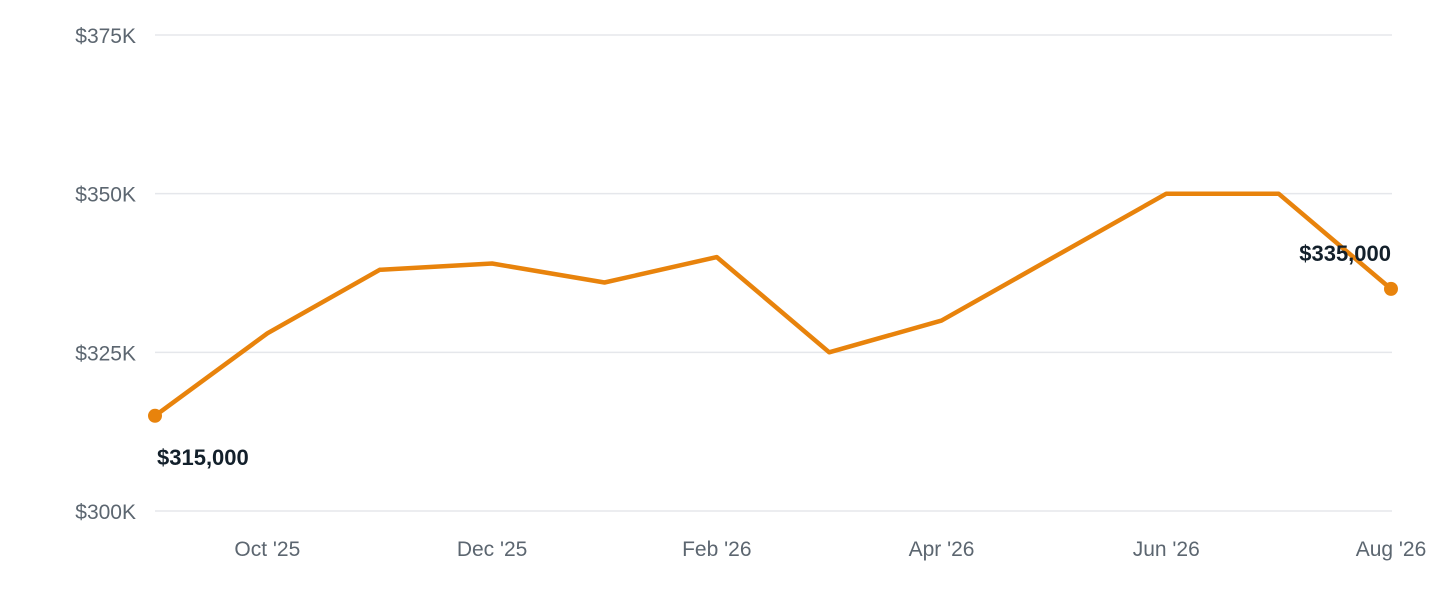  Describe the element at coordinates (716, 549) in the screenshot. I see `x-tick-label: Feb '26` at that location.